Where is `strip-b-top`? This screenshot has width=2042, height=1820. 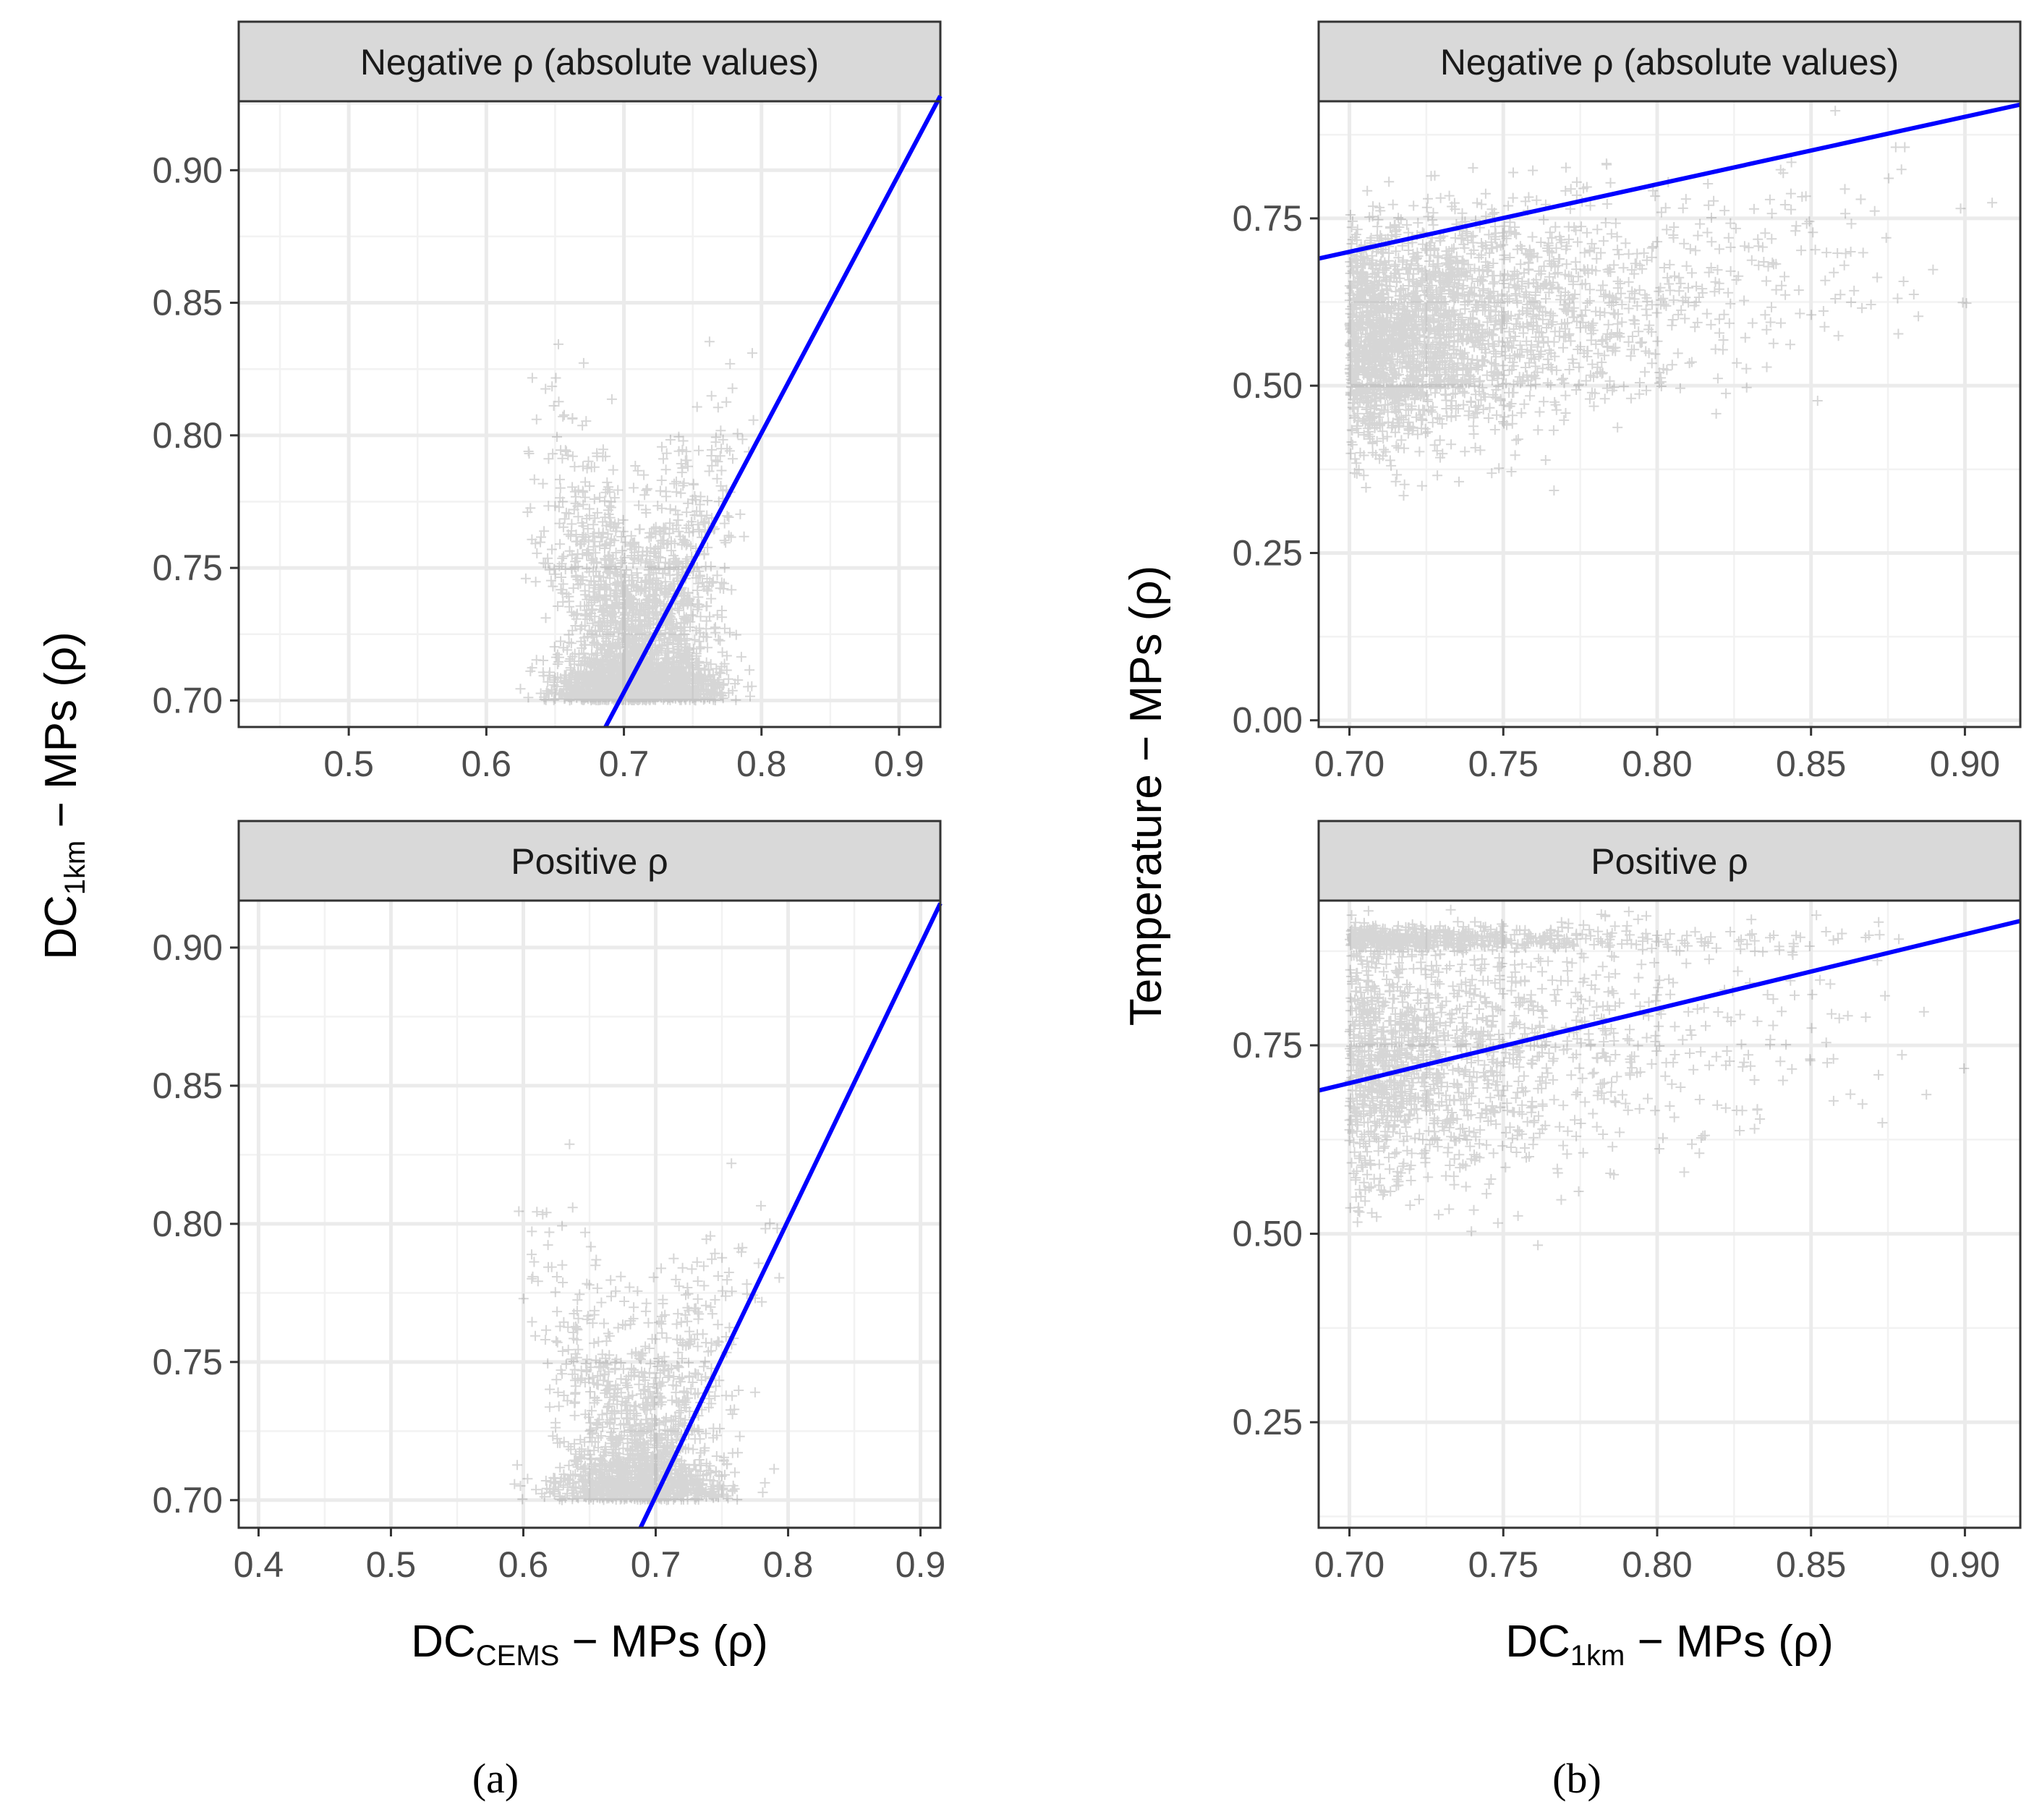 strip-b-top is located at coordinates (1670, 61).